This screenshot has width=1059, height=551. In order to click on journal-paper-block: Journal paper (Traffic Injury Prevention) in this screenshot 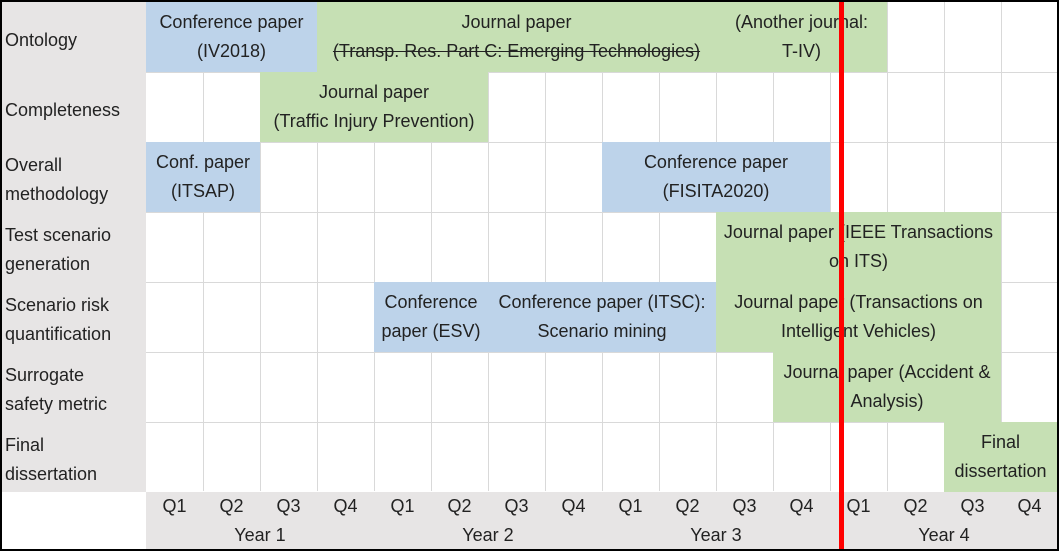, I will do `click(374, 107)`.